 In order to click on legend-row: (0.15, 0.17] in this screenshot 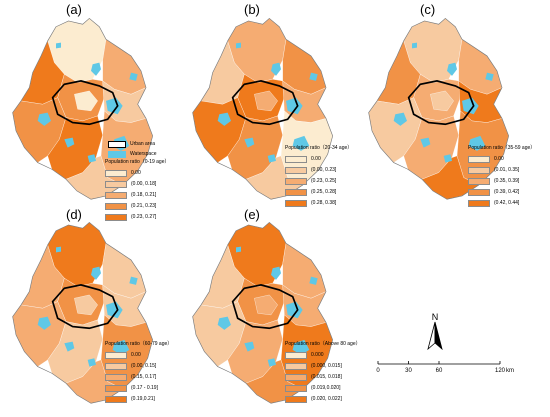, I will do `click(138, 377)`.